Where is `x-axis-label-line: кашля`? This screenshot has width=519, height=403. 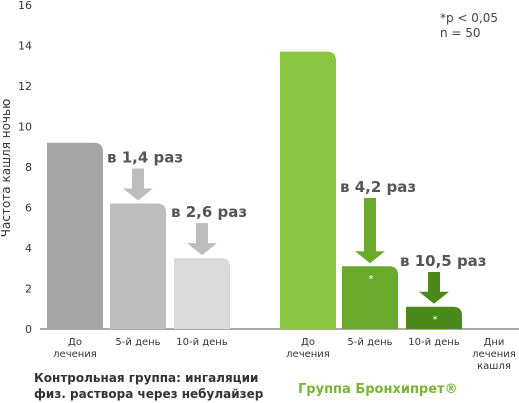 x-axis-label-line: кашля is located at coordinates (494, 366).